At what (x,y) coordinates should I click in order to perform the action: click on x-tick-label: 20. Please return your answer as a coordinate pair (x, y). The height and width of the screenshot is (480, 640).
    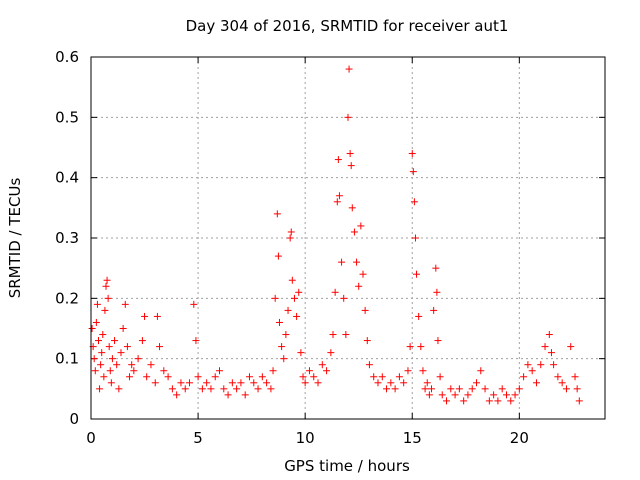
    Looking at the image, I should click on (519, 438).